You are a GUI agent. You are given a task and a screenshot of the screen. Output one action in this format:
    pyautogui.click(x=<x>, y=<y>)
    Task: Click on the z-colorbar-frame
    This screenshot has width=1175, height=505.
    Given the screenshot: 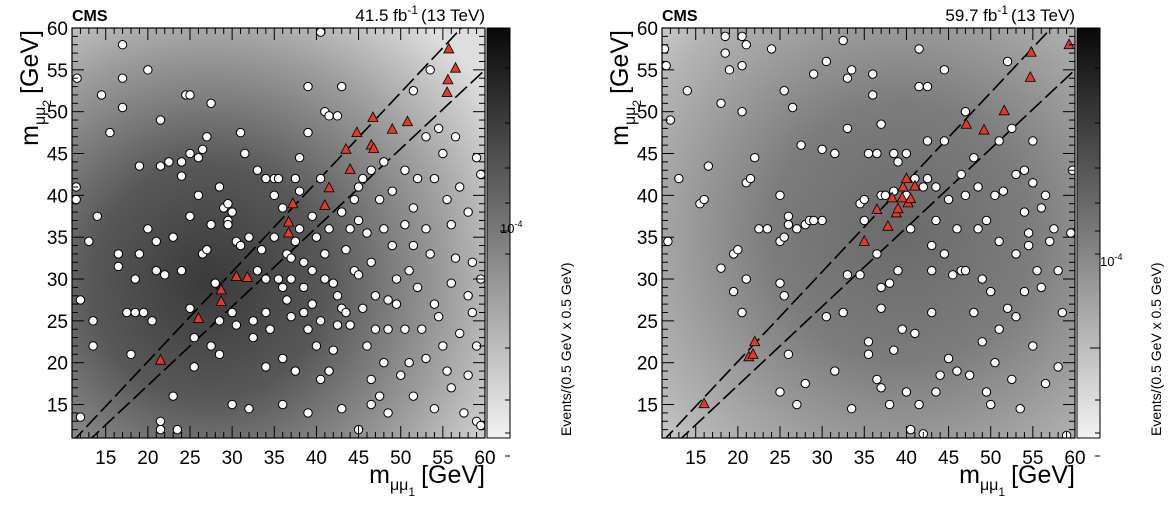 What is the action you would take?
    pyautogui.click(x=498, y=233)
    